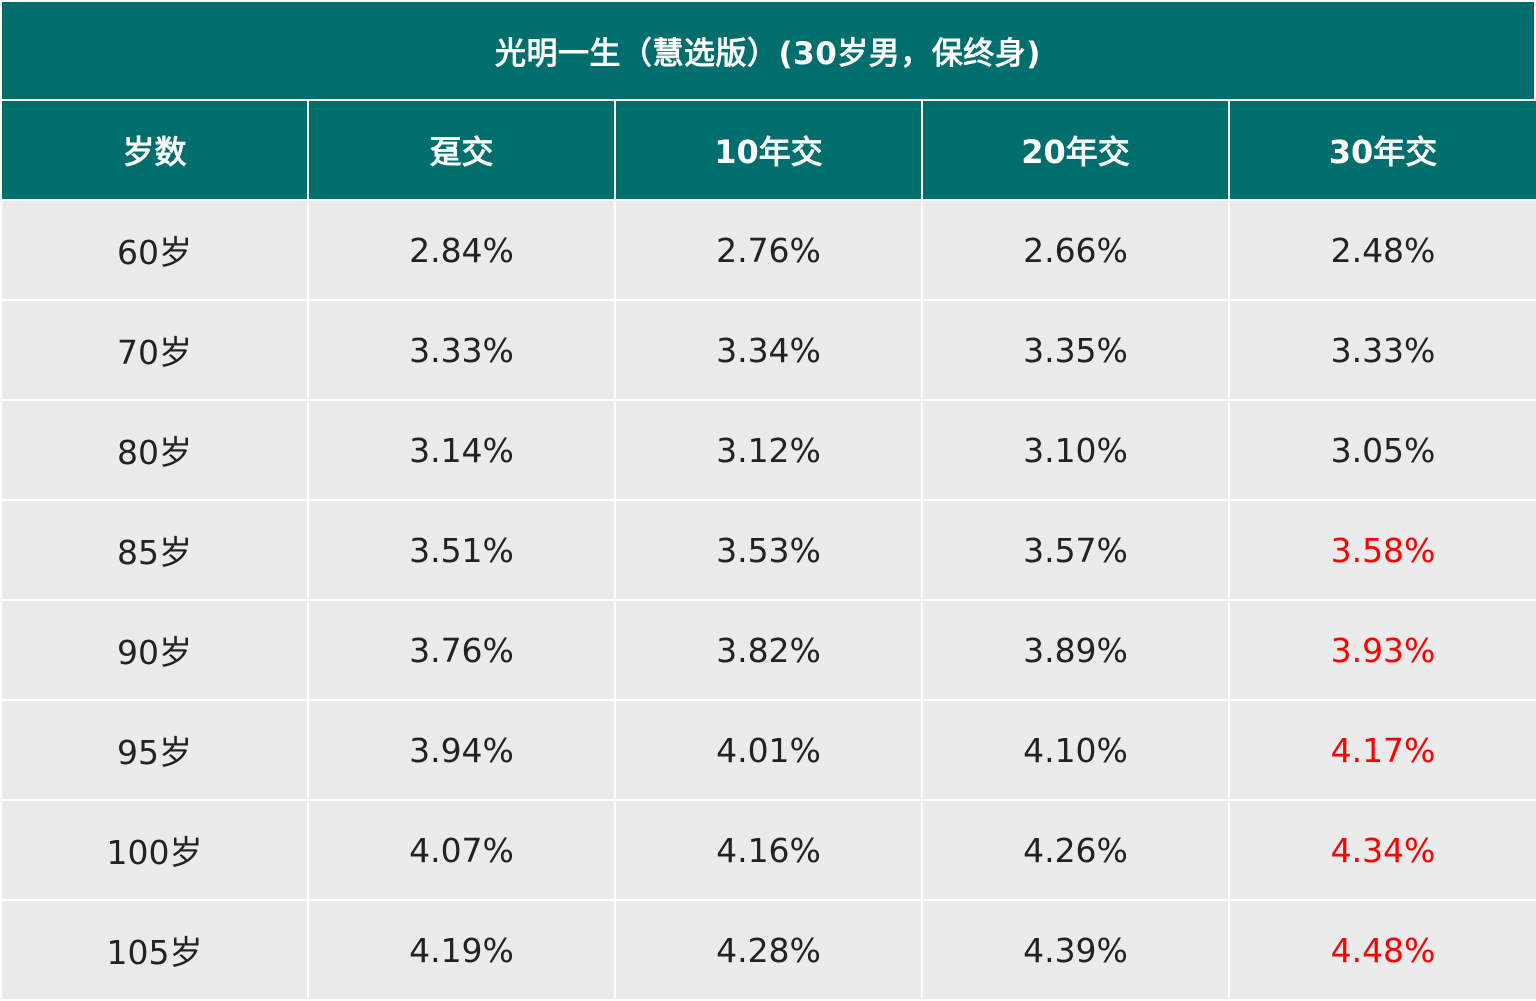 This screenshot has height=1001, width=1536. Describe the element at coordinates (1075, 550) in the screenshot. I see `rate-cell: 3.57%` at that location.